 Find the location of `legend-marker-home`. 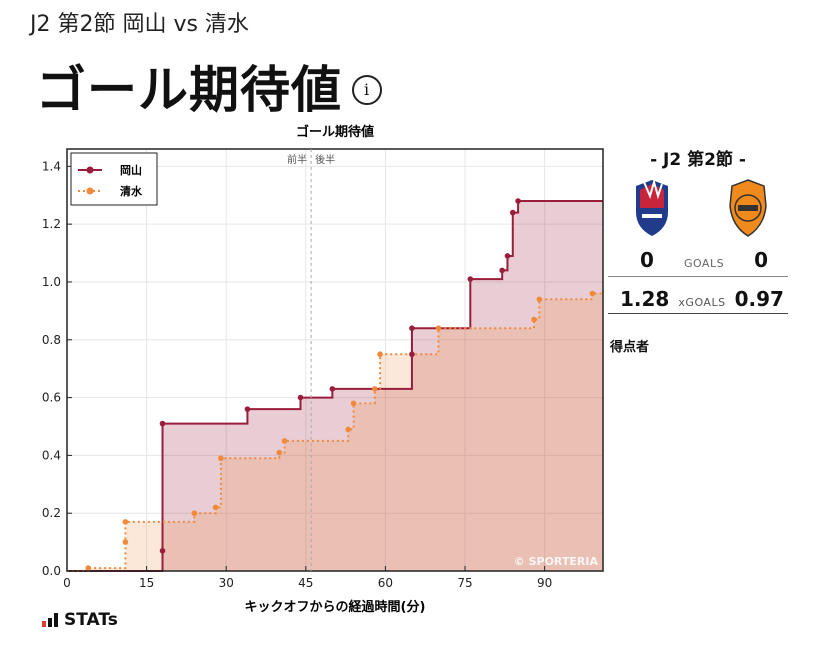

legend-marker-home is located at coordinates (90, 170).